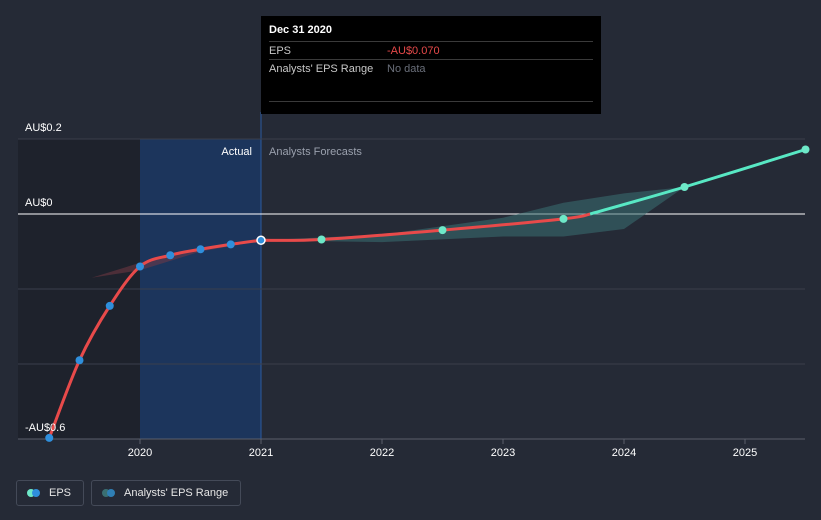 The height and width of the screenshot is (520, 821). What do you see at coordinates (413, 50) in the screenshot?
I see `tooltip-eps-value: -AU$0.070` at bounding box center [413, 50].